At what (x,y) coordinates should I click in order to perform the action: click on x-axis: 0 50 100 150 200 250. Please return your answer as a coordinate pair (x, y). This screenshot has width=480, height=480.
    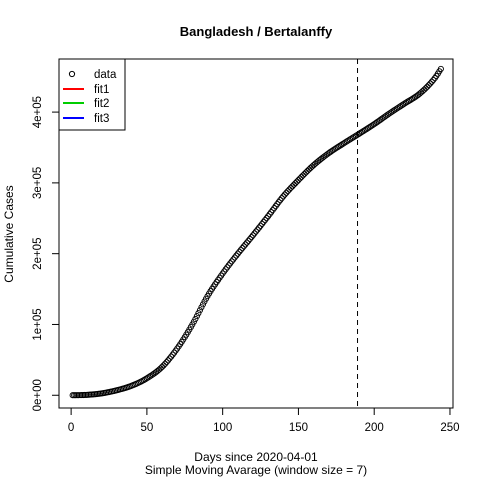
    Looking at the image, I should click on (264, 420).